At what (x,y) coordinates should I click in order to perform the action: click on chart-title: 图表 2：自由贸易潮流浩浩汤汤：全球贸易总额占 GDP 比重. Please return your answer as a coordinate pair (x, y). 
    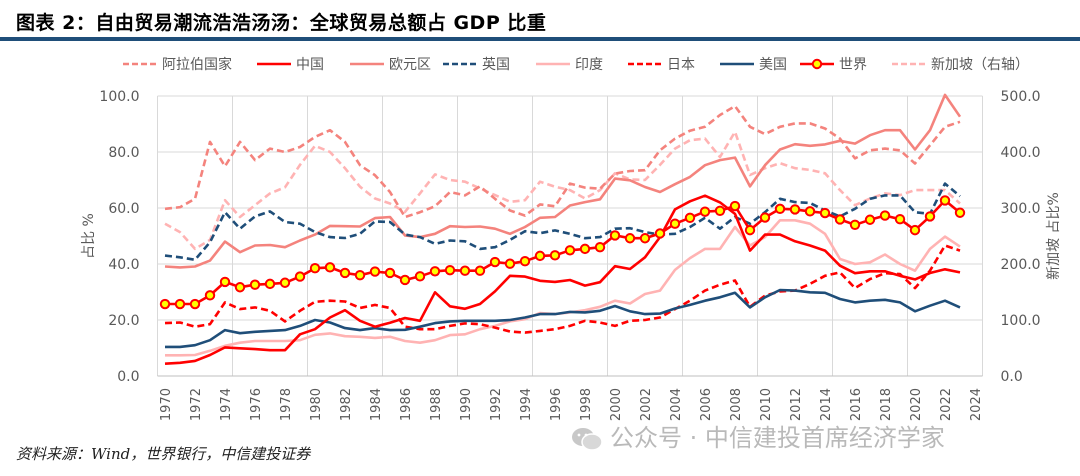
    Looking at the image, I should click on (281, 23).